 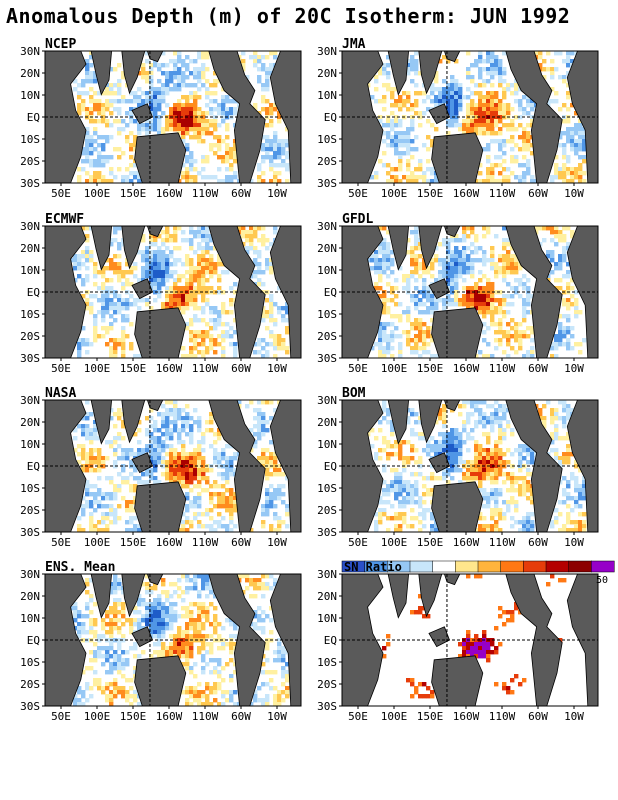 I want to click on y-tick-label: 30N, so click(x=30, y=574).